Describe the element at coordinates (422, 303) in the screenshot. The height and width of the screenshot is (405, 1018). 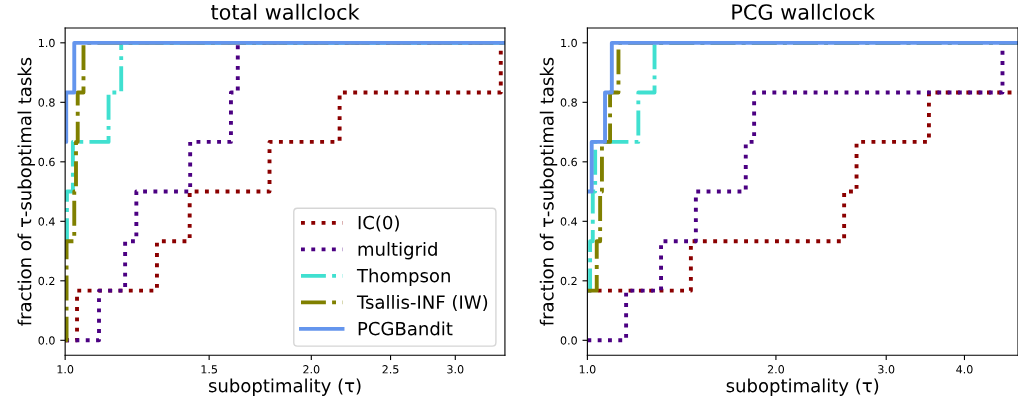
I see `legend-label: Tsallis-INF (IW)` at that location.